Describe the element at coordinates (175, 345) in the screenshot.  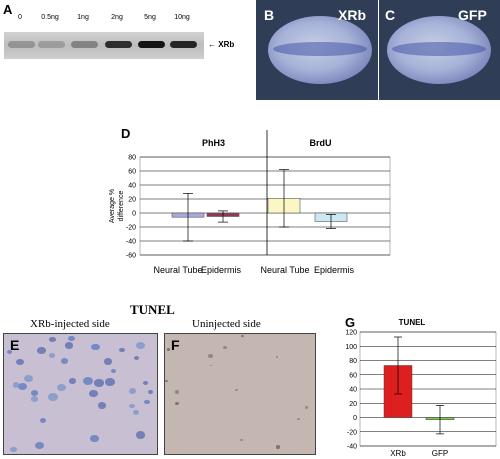
I see `panel-f-letter: F` at that location.